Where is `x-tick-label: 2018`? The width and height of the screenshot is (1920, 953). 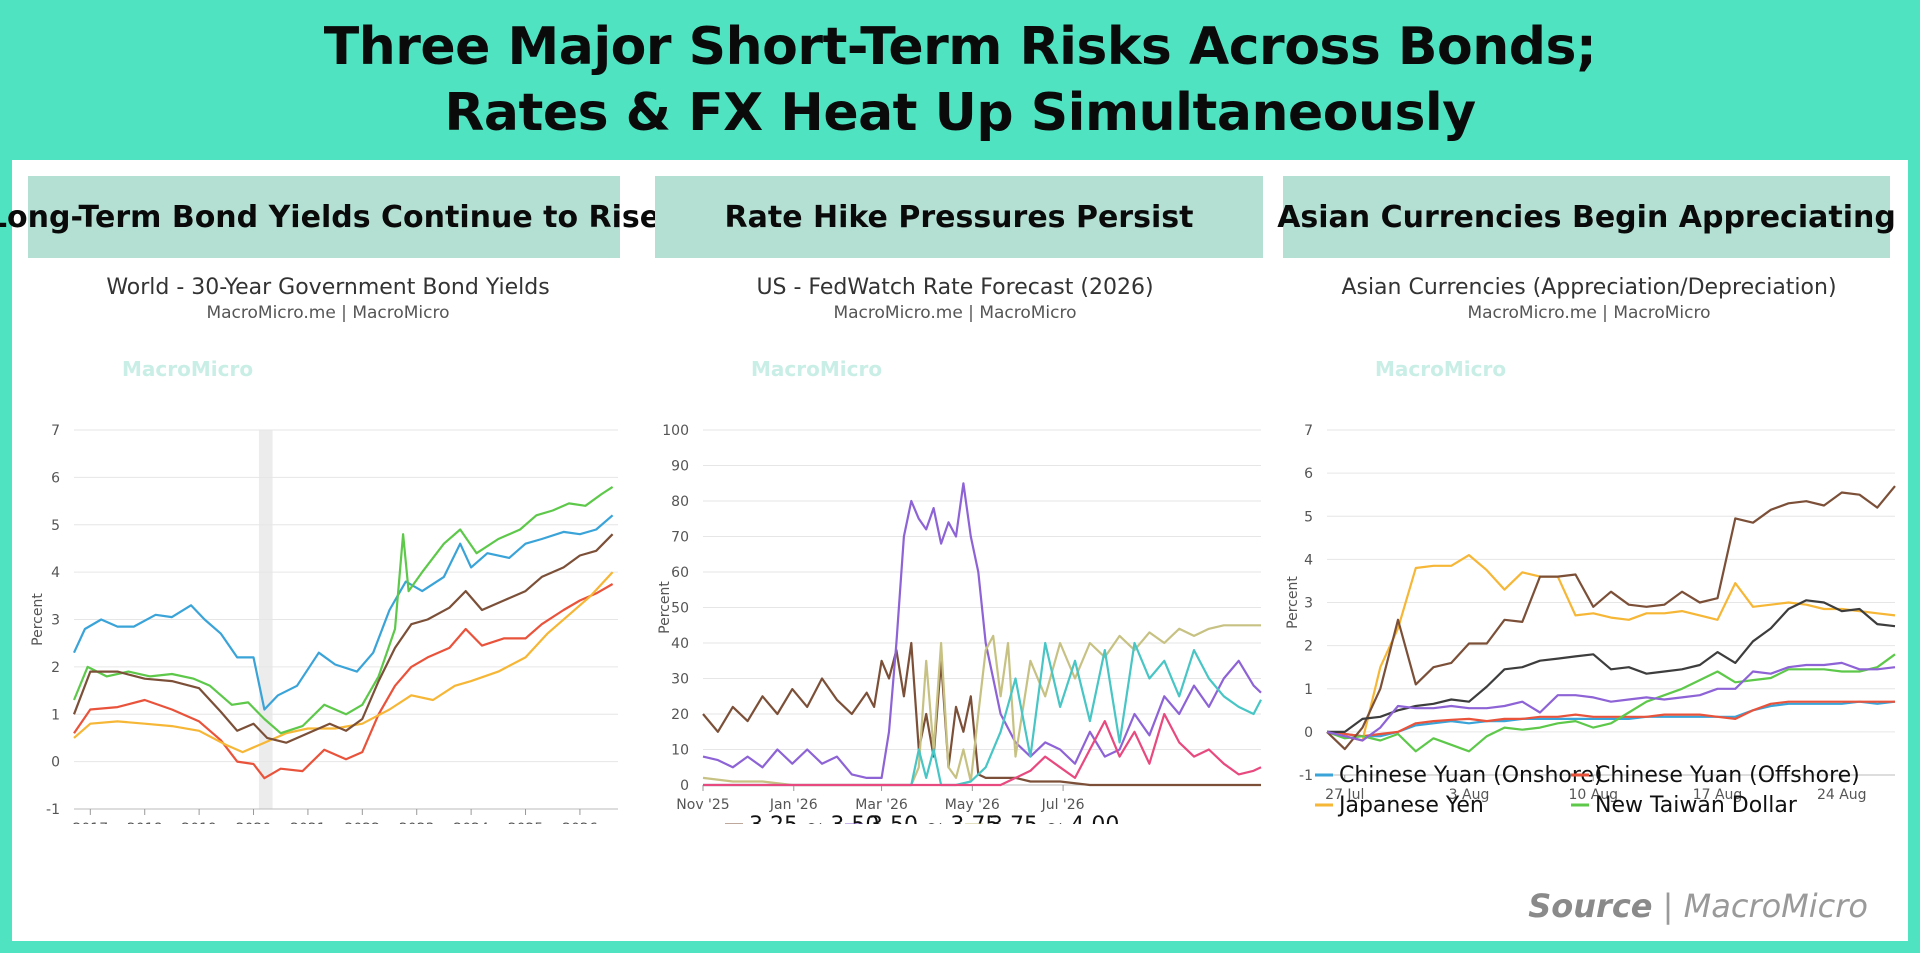 x-tick-label: 2018 is located at coordinates (145, 822).